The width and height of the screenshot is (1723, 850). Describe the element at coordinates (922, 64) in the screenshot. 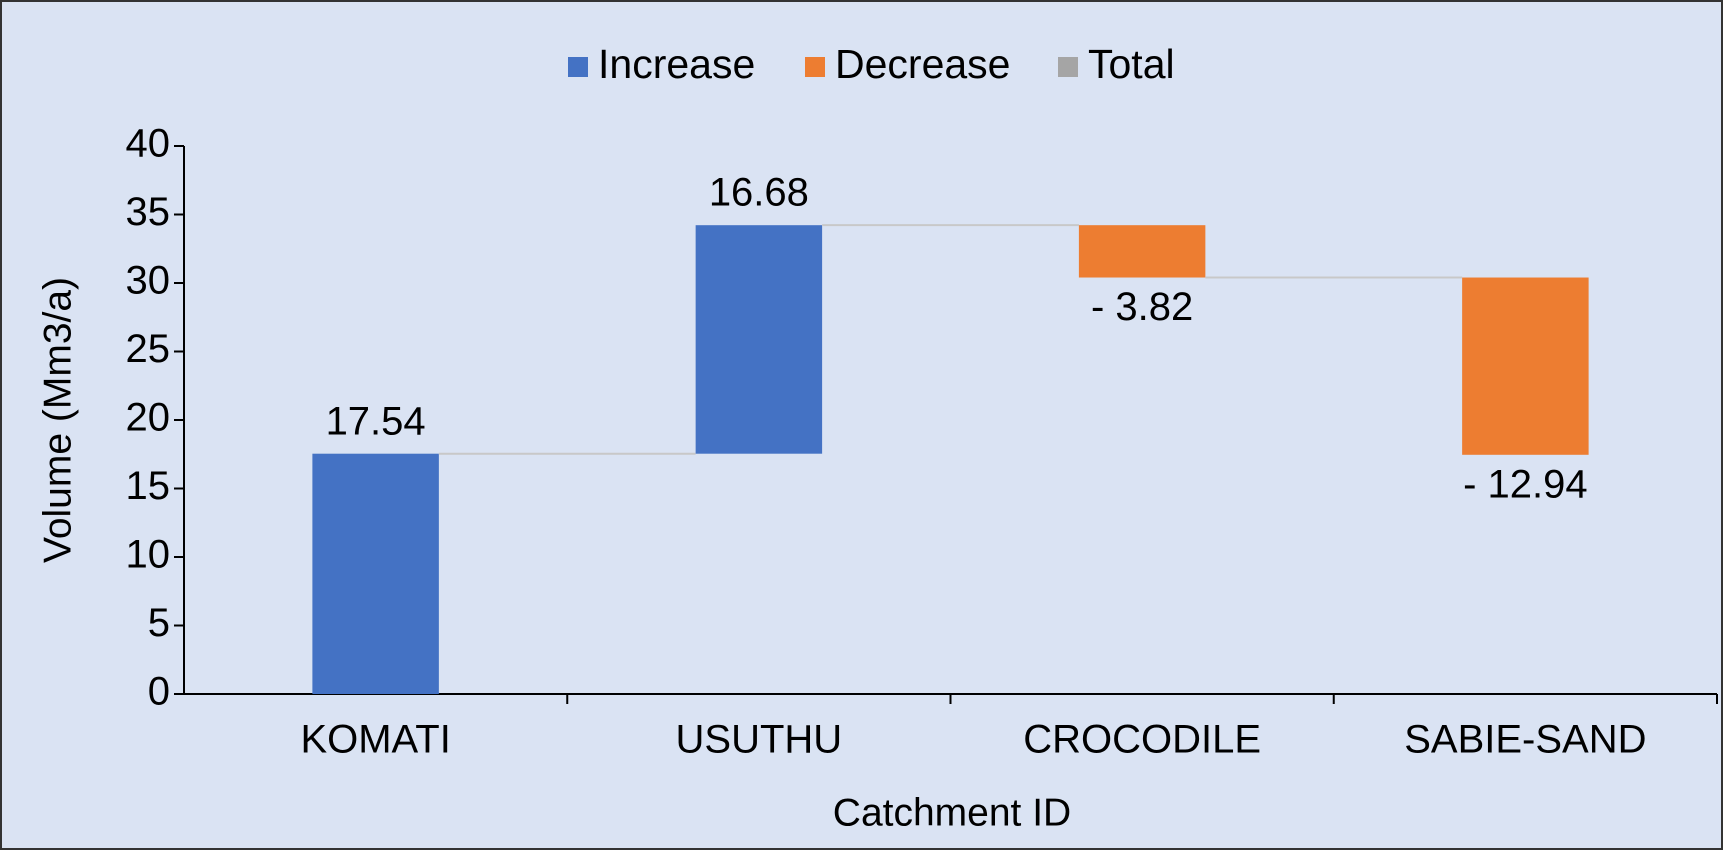

I see `legend-label: Decrease` at that location.